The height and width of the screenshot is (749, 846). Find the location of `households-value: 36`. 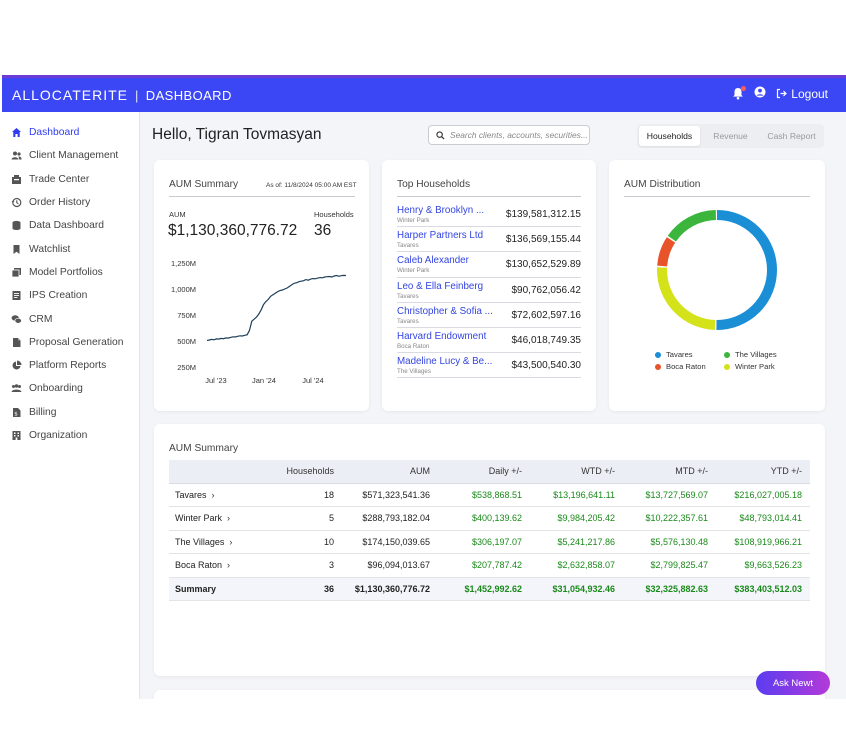

households-value: 36 is located at coordinates (323, 230).